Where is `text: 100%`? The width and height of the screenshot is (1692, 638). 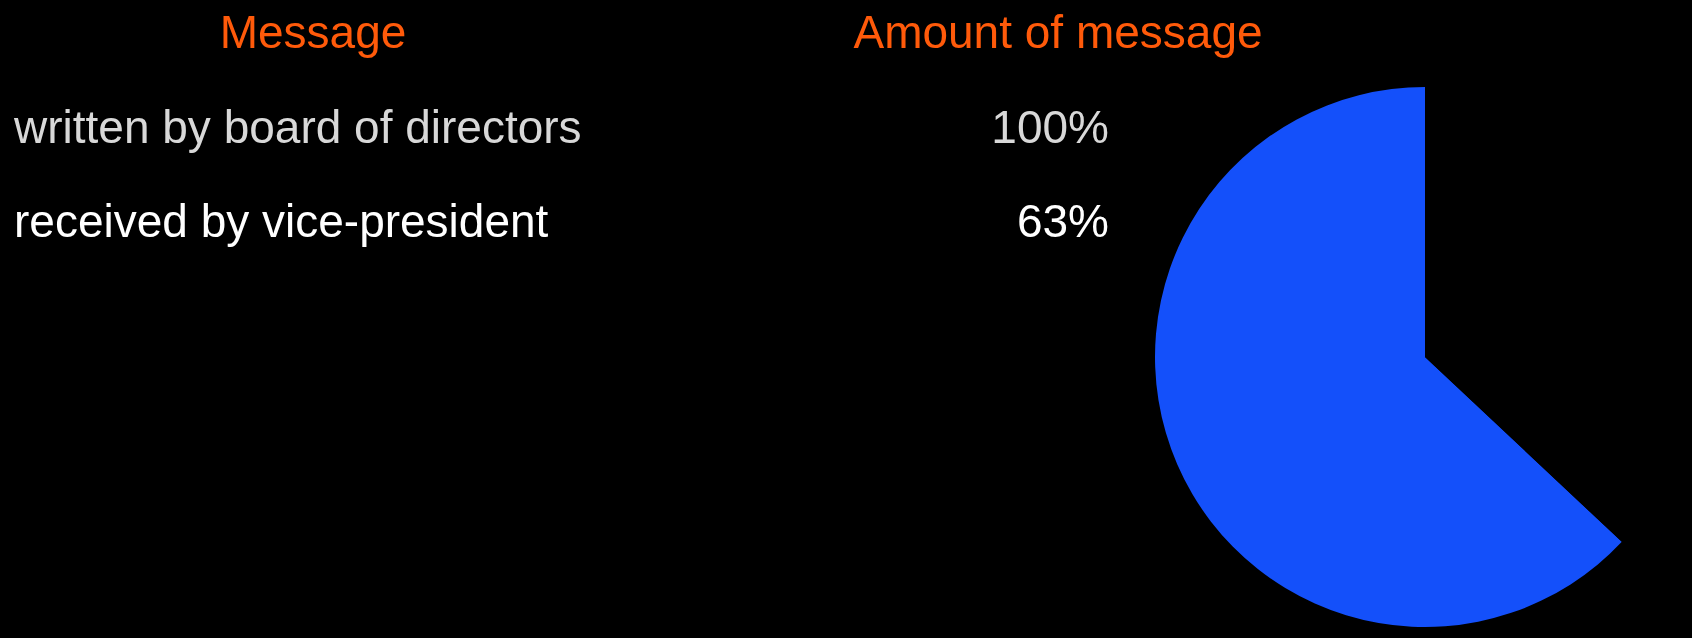
text: 100% is located at coordinates (1050, 127).